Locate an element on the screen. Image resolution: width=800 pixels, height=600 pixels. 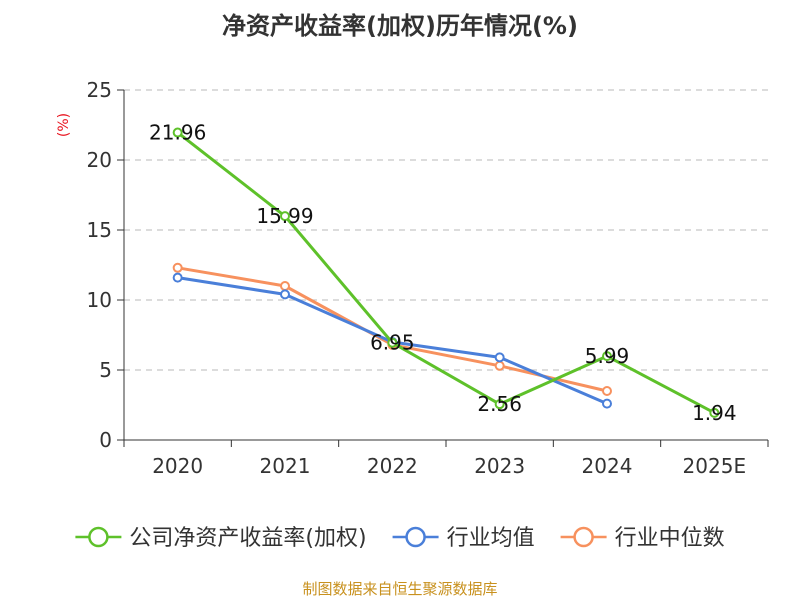
x-tick-label: 2020 is located at coordinates (177, 466).